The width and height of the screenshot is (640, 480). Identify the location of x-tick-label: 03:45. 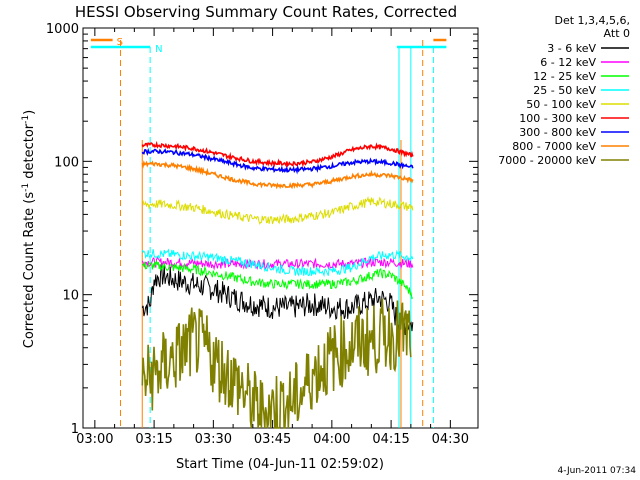
(272, 439).